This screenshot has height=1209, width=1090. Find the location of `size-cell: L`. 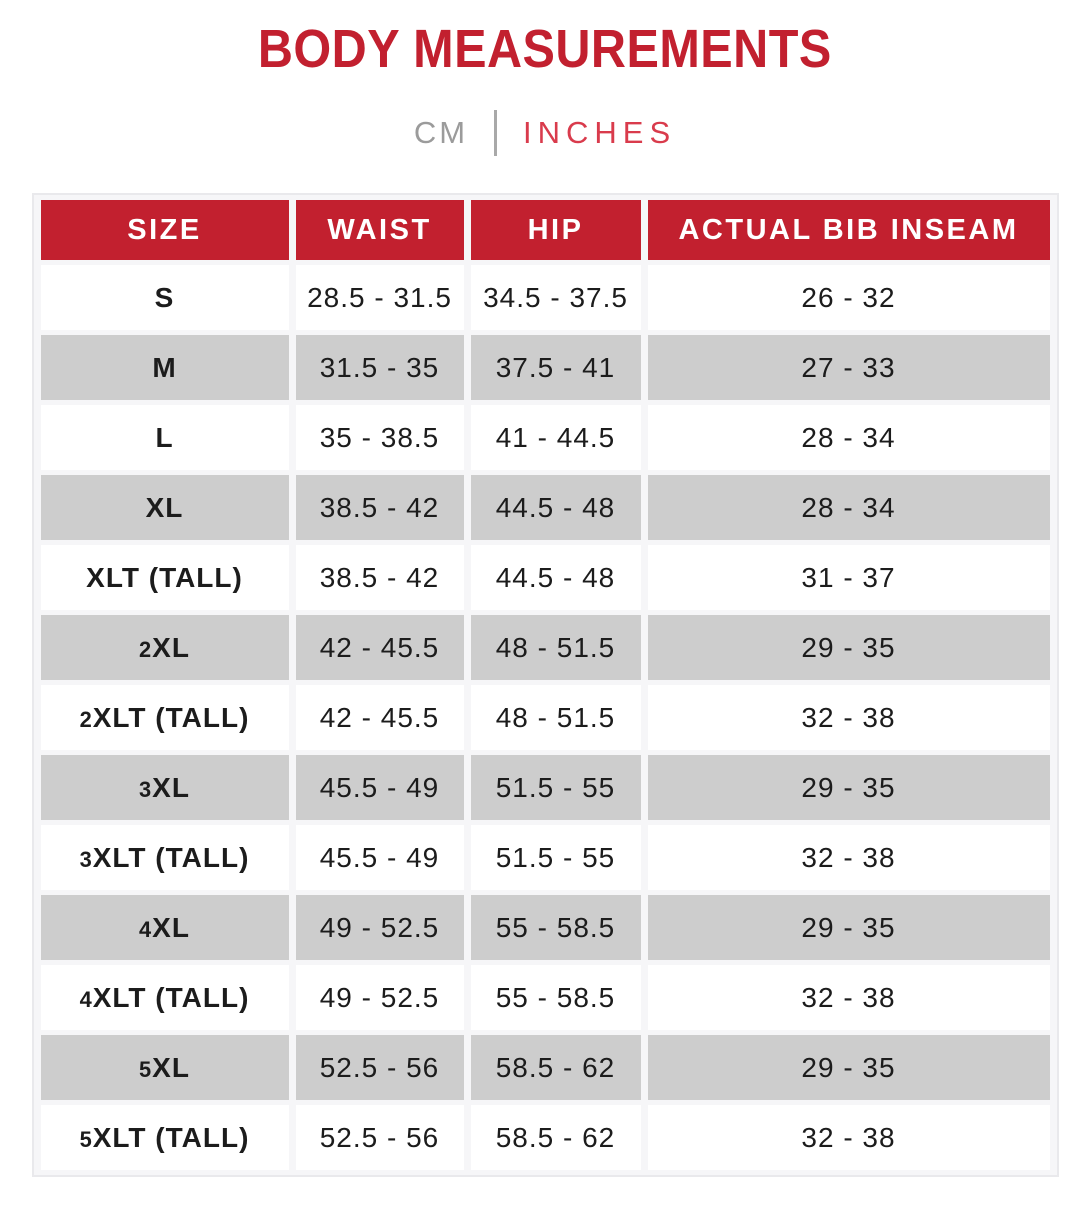

size-cell: L is located at coordinates (164, 438).